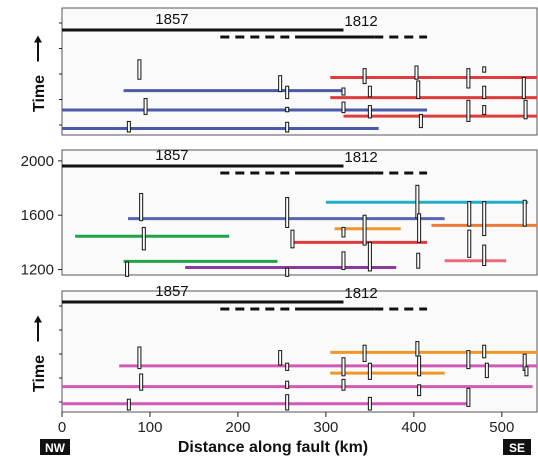 The image size is (538, 459). I want to click on x-tick-label: 0, so click(62, 427).